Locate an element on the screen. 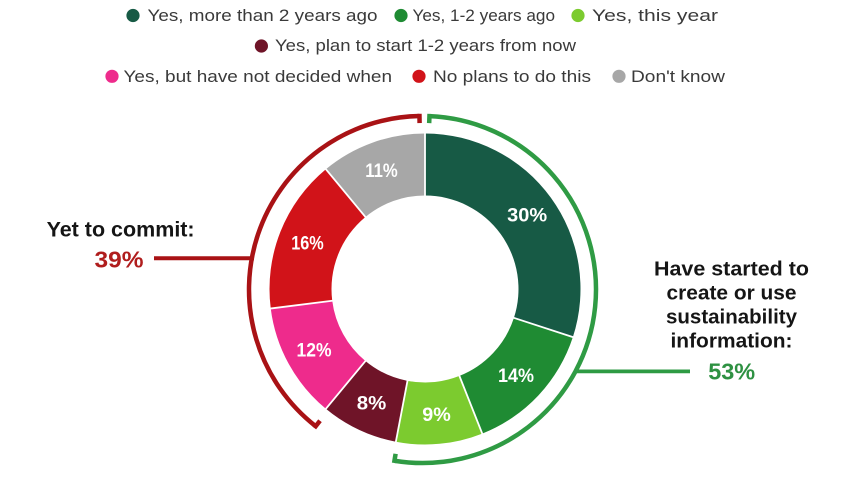  svg-text: Have started to is located at coordinates (731, 269).